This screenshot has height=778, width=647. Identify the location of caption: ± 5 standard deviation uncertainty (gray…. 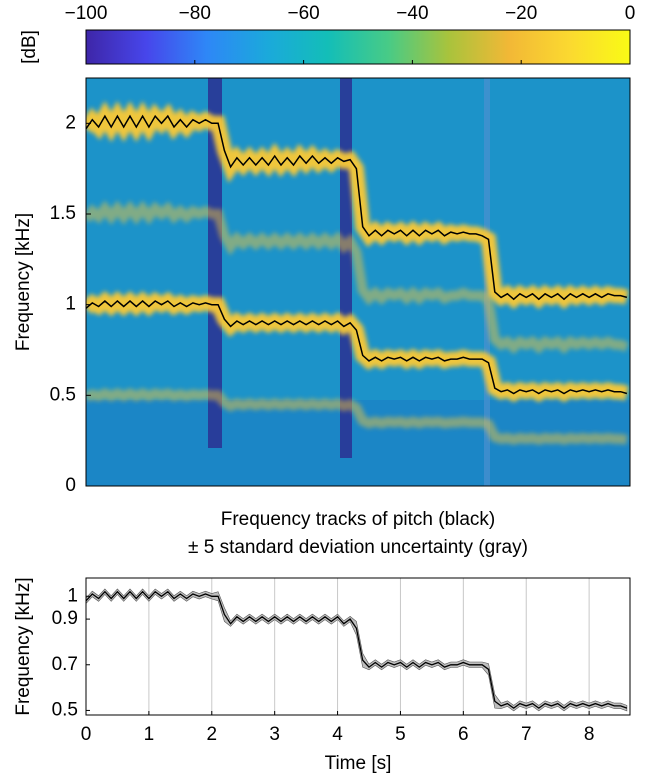
(358, 547).